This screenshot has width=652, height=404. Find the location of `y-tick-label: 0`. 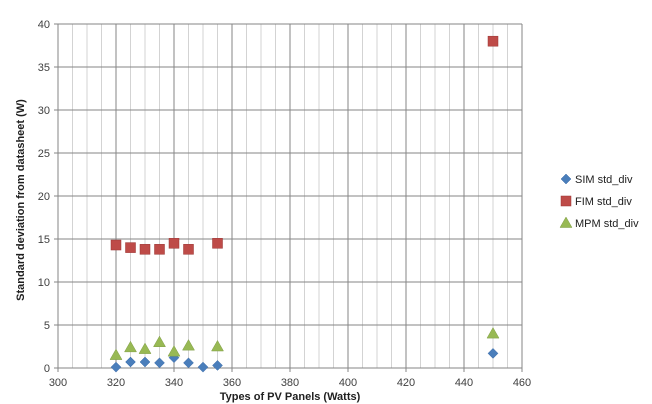

y-tick-label: 0 is located at coordinates (47, 369).